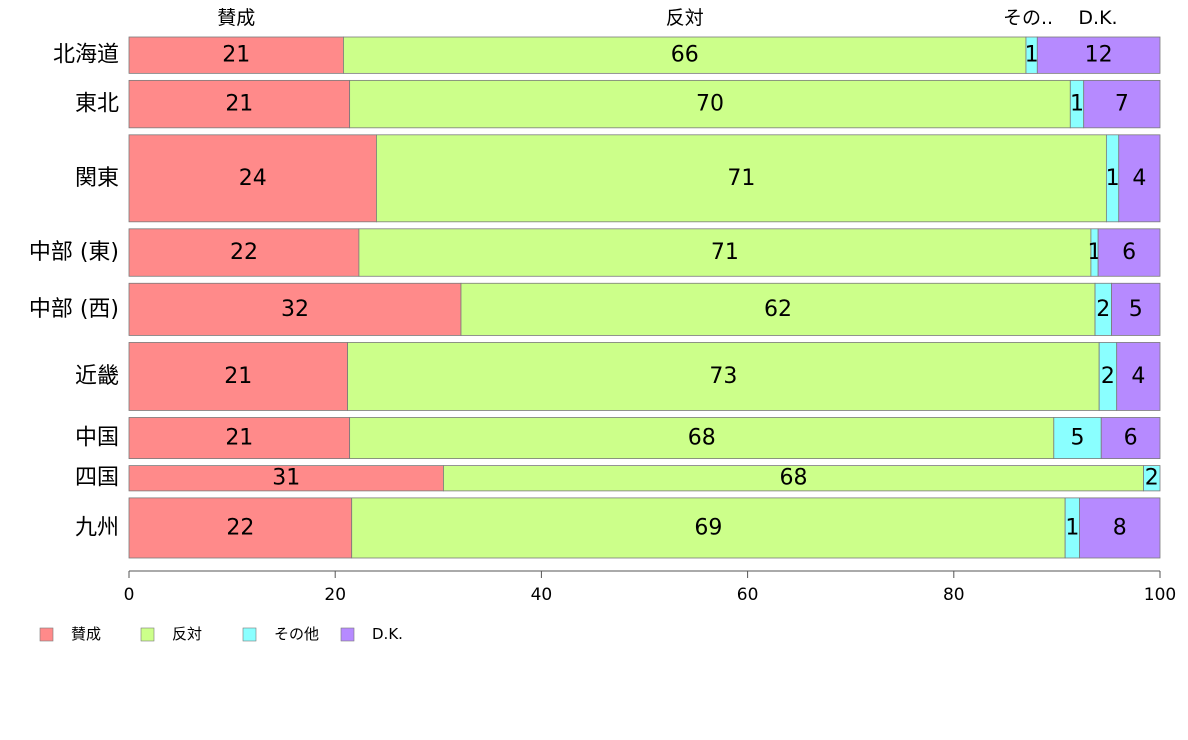 This screenshot has width=1188, height=740. I want to click on data-label: 8, so click(1120, 527).